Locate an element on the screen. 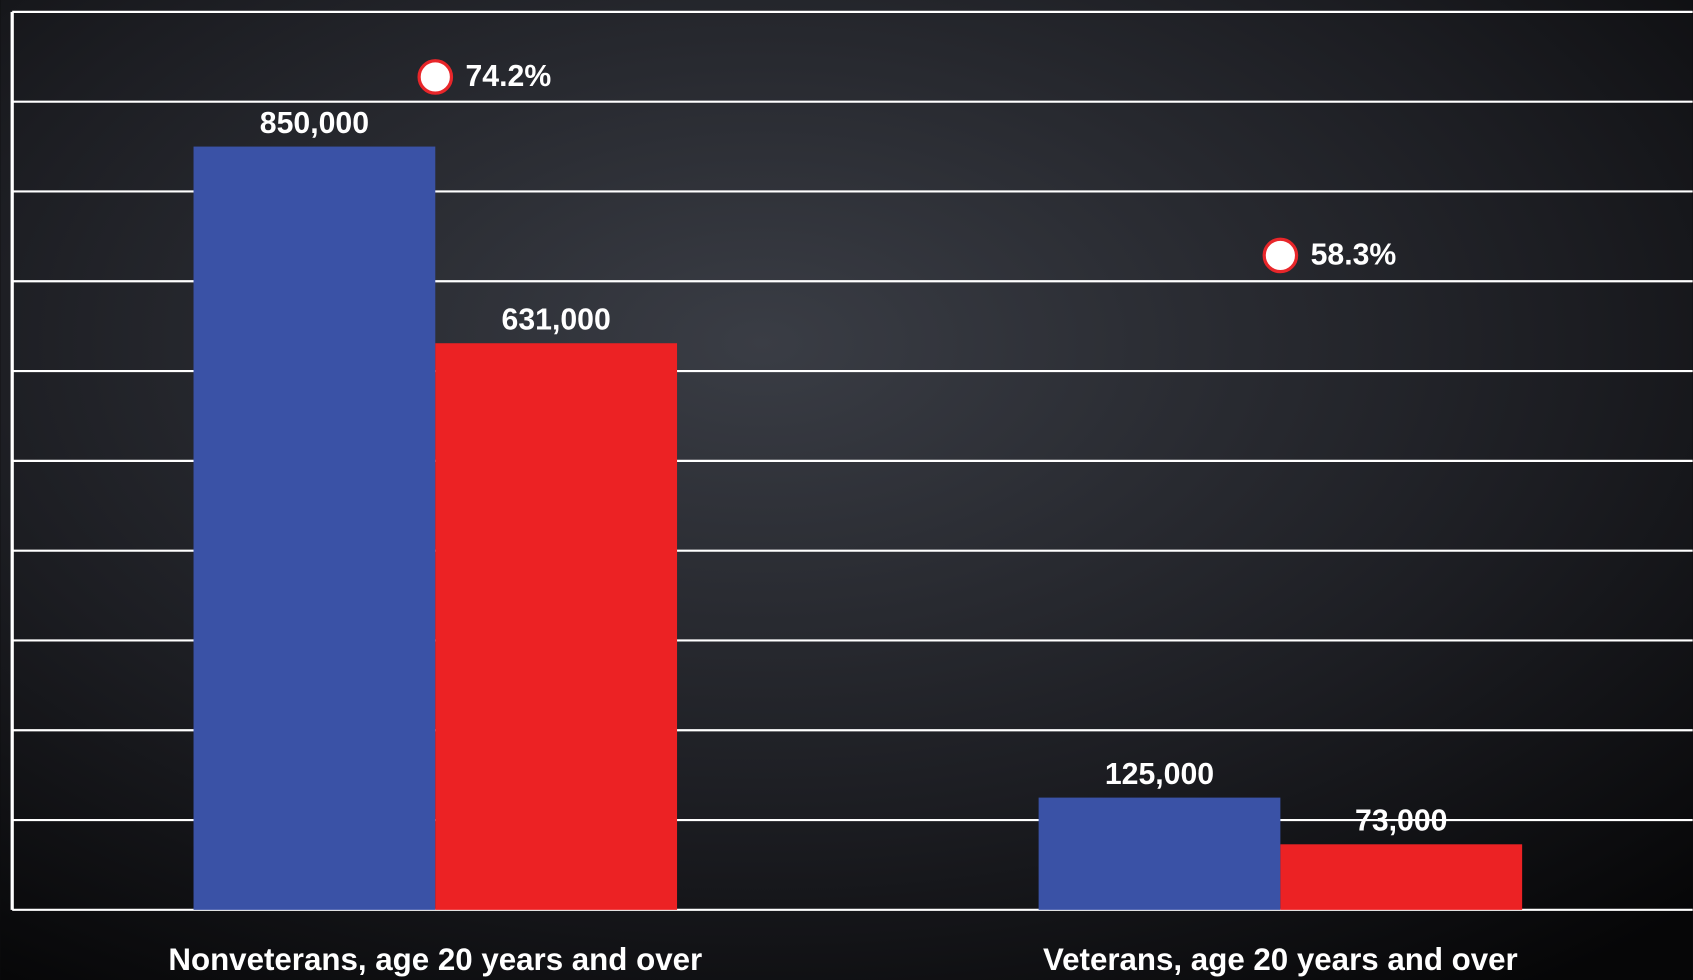 The width and height of the screenshot is (1693, 980). value-label: 850,000 is located at coordinates (314, 123).